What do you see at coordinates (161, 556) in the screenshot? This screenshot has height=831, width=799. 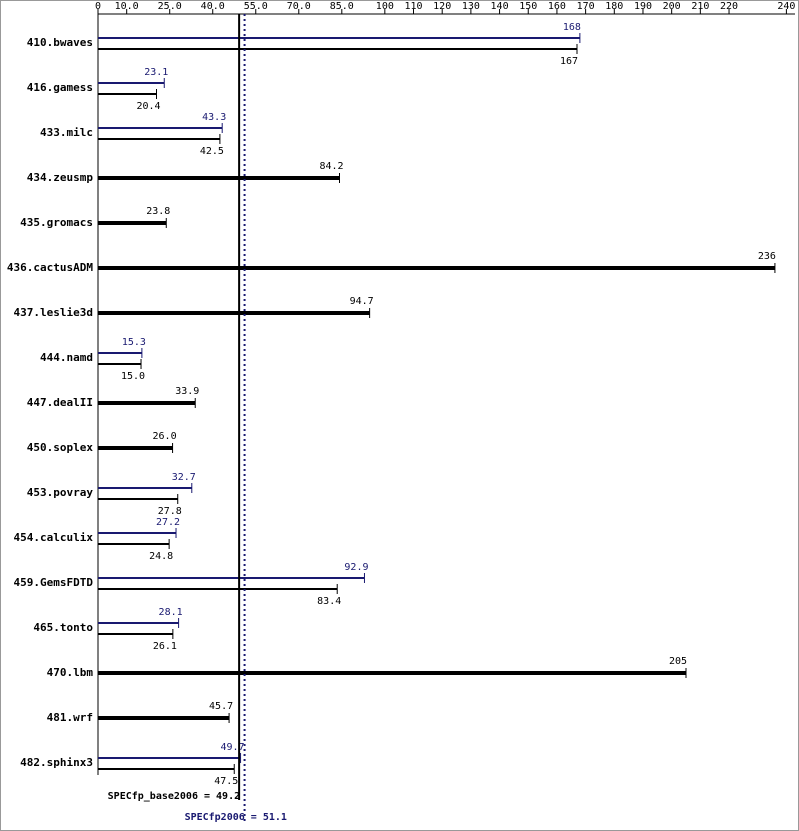 I see `value-label: 24.8` at bounding box center [161, 556].